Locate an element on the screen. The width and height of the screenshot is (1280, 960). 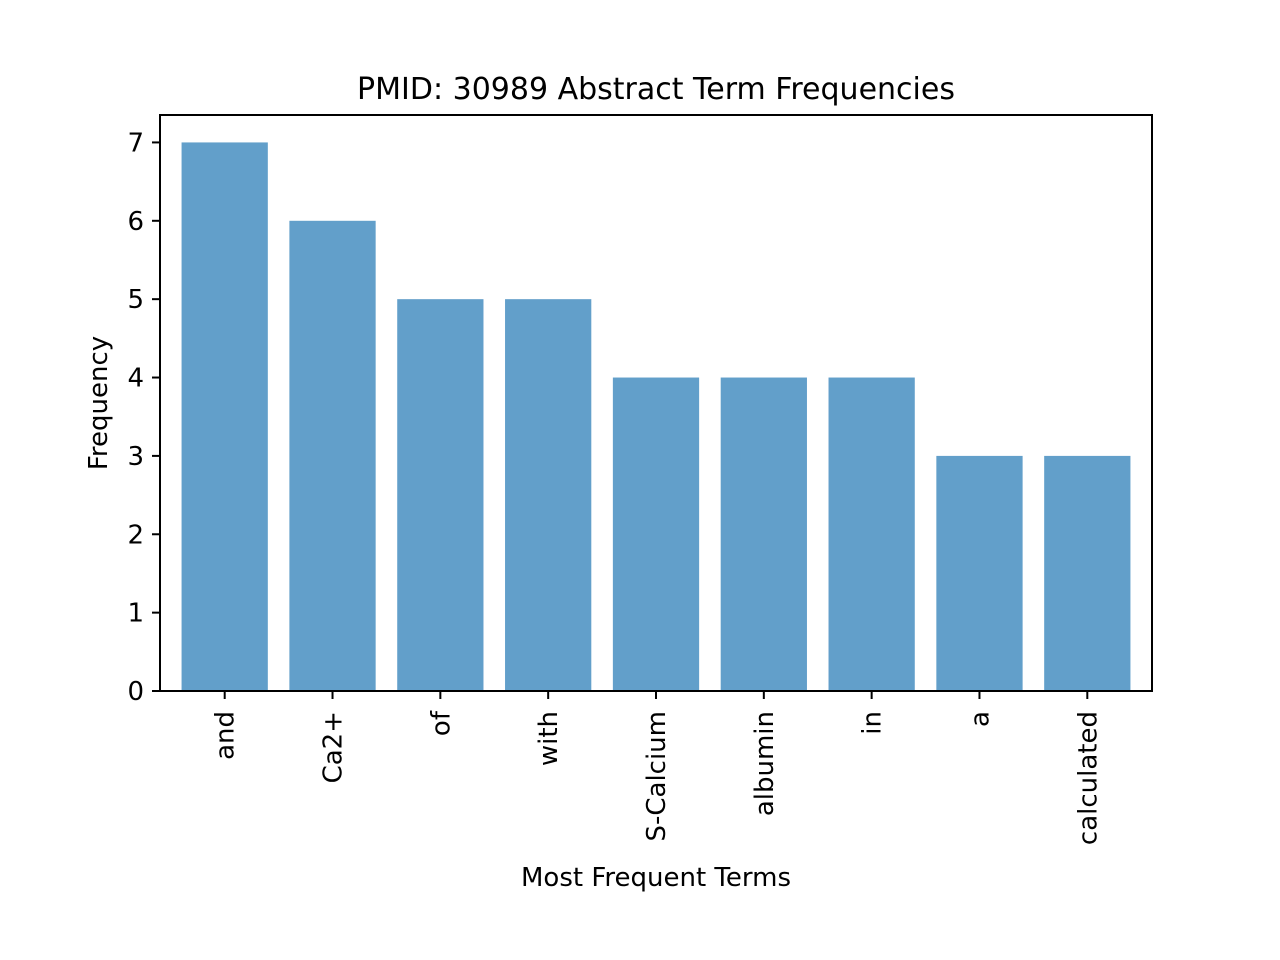
bar-S-Calcium is located at coordinates (656, 534).